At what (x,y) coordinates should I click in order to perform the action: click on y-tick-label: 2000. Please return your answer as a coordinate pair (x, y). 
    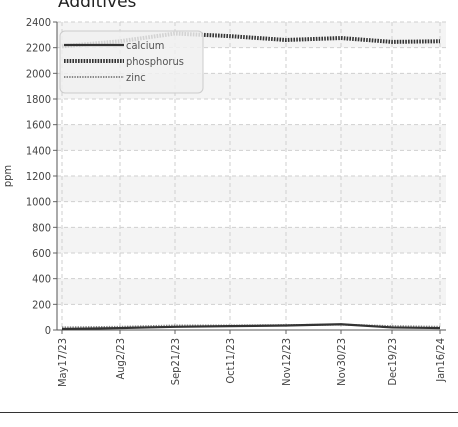
    Looking at the image, I should click on (38, 73).